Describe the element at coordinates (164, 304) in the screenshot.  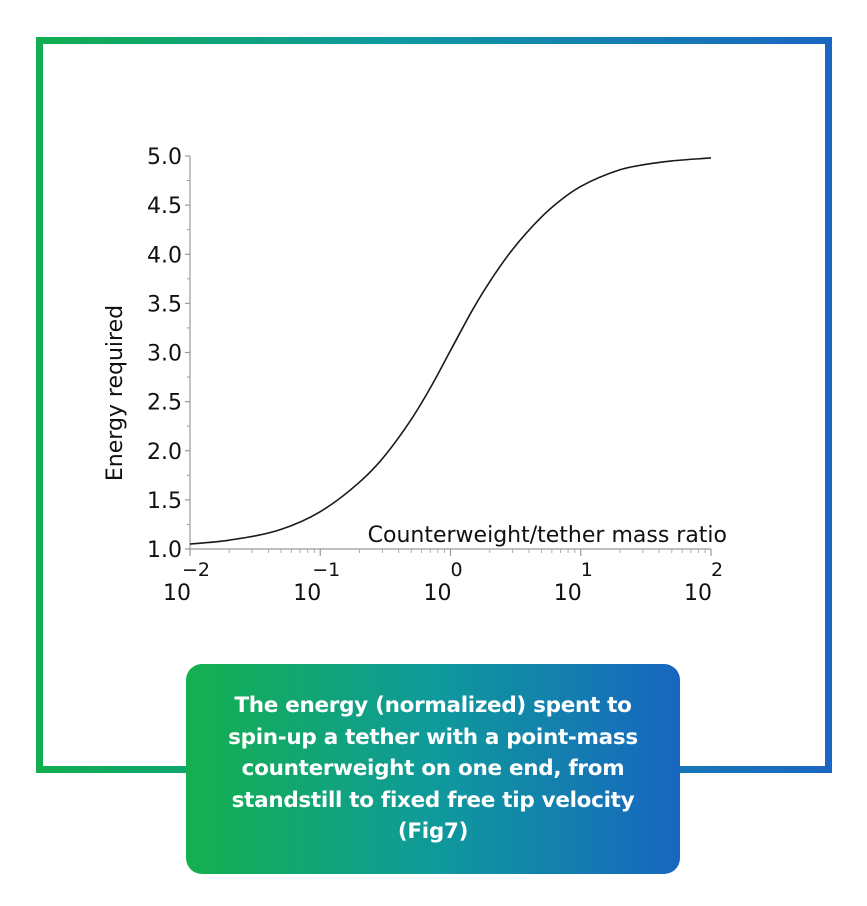
I see `y-tick-label: 3.5` at that location.